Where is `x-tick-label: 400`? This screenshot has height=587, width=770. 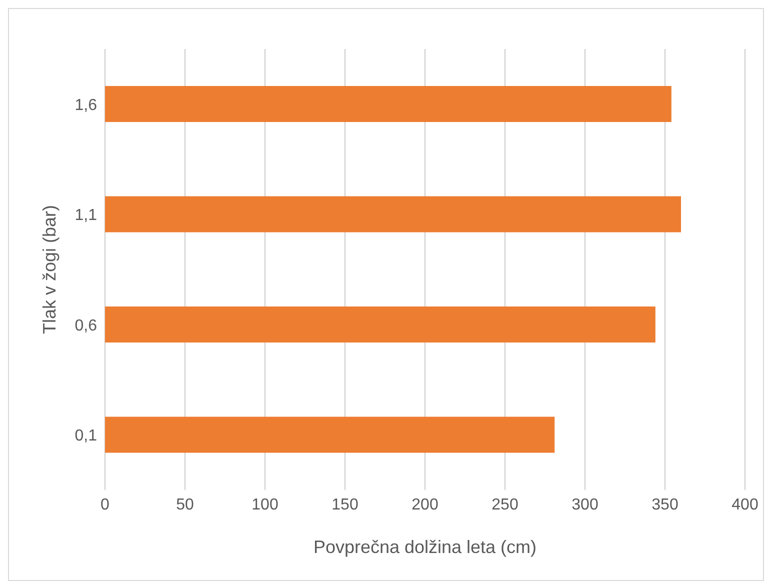 x-tick-label: 400 is located at coordinates (745, 505).